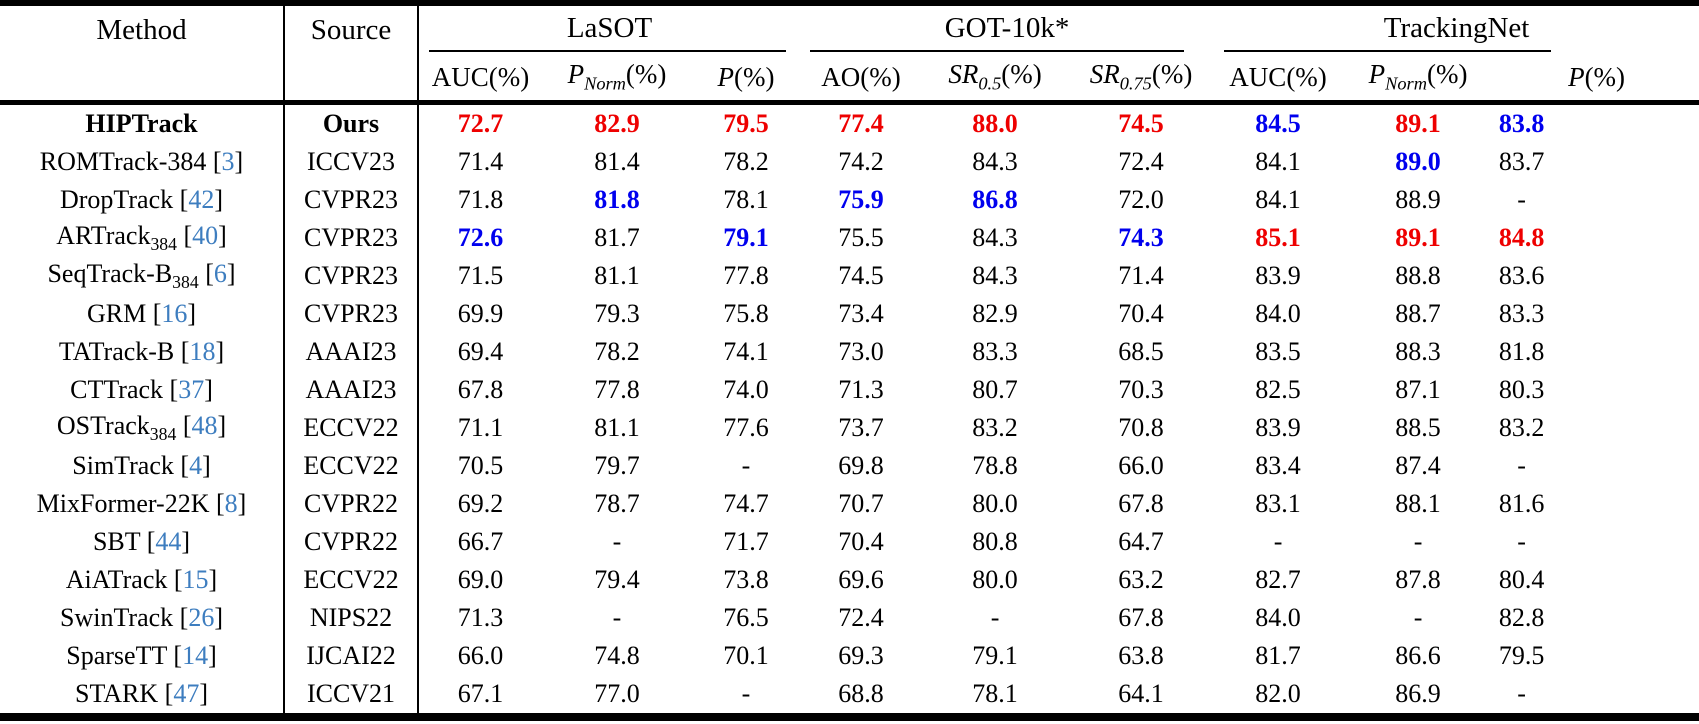 This screenshot has width=1699, height=724. Describe the element at coordinates (617, 275) in the screenshot. I see `metric-value-lasot-pnorm: 81.1` at that location.